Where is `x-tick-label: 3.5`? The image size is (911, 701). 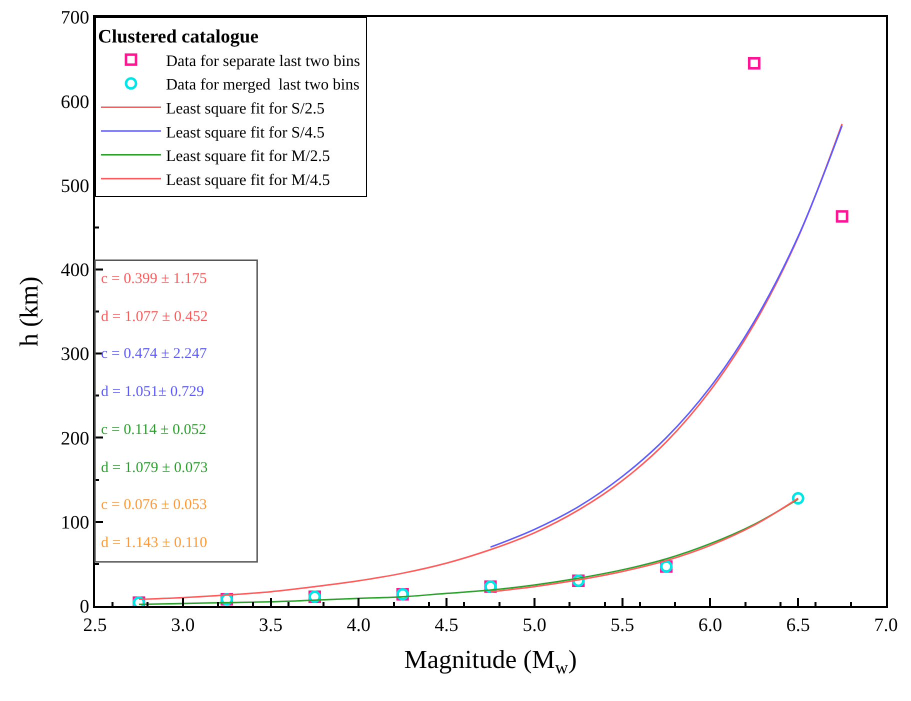
x-tick-label: 3.5 is located at coordinates (270, 625).